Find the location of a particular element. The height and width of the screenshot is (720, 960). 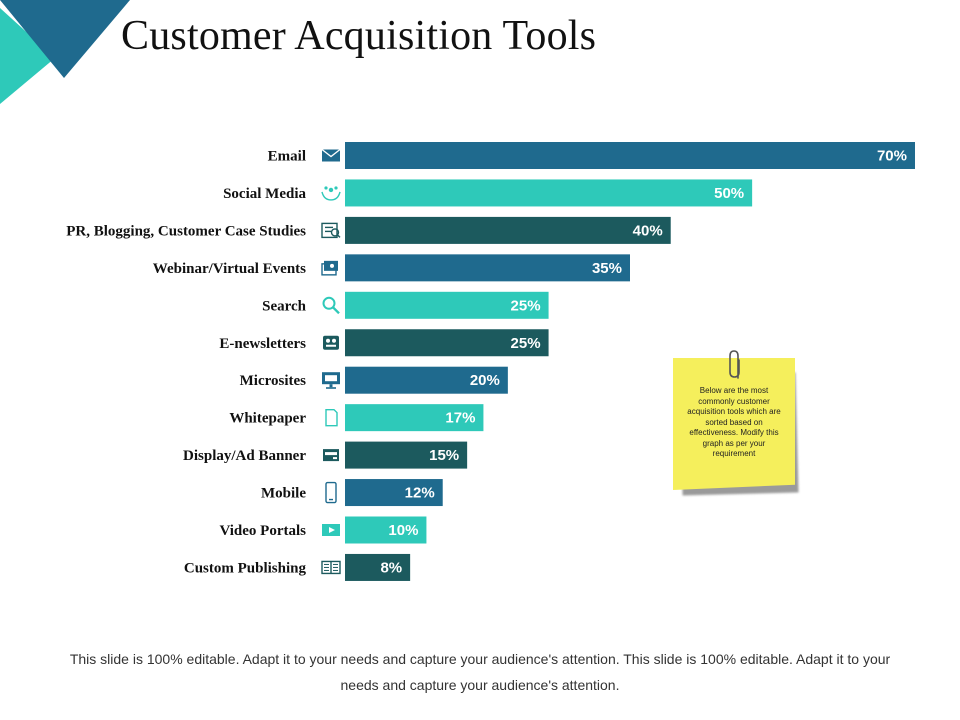

category-label: Display/Ad Banner is located at coordinates (244, 456).